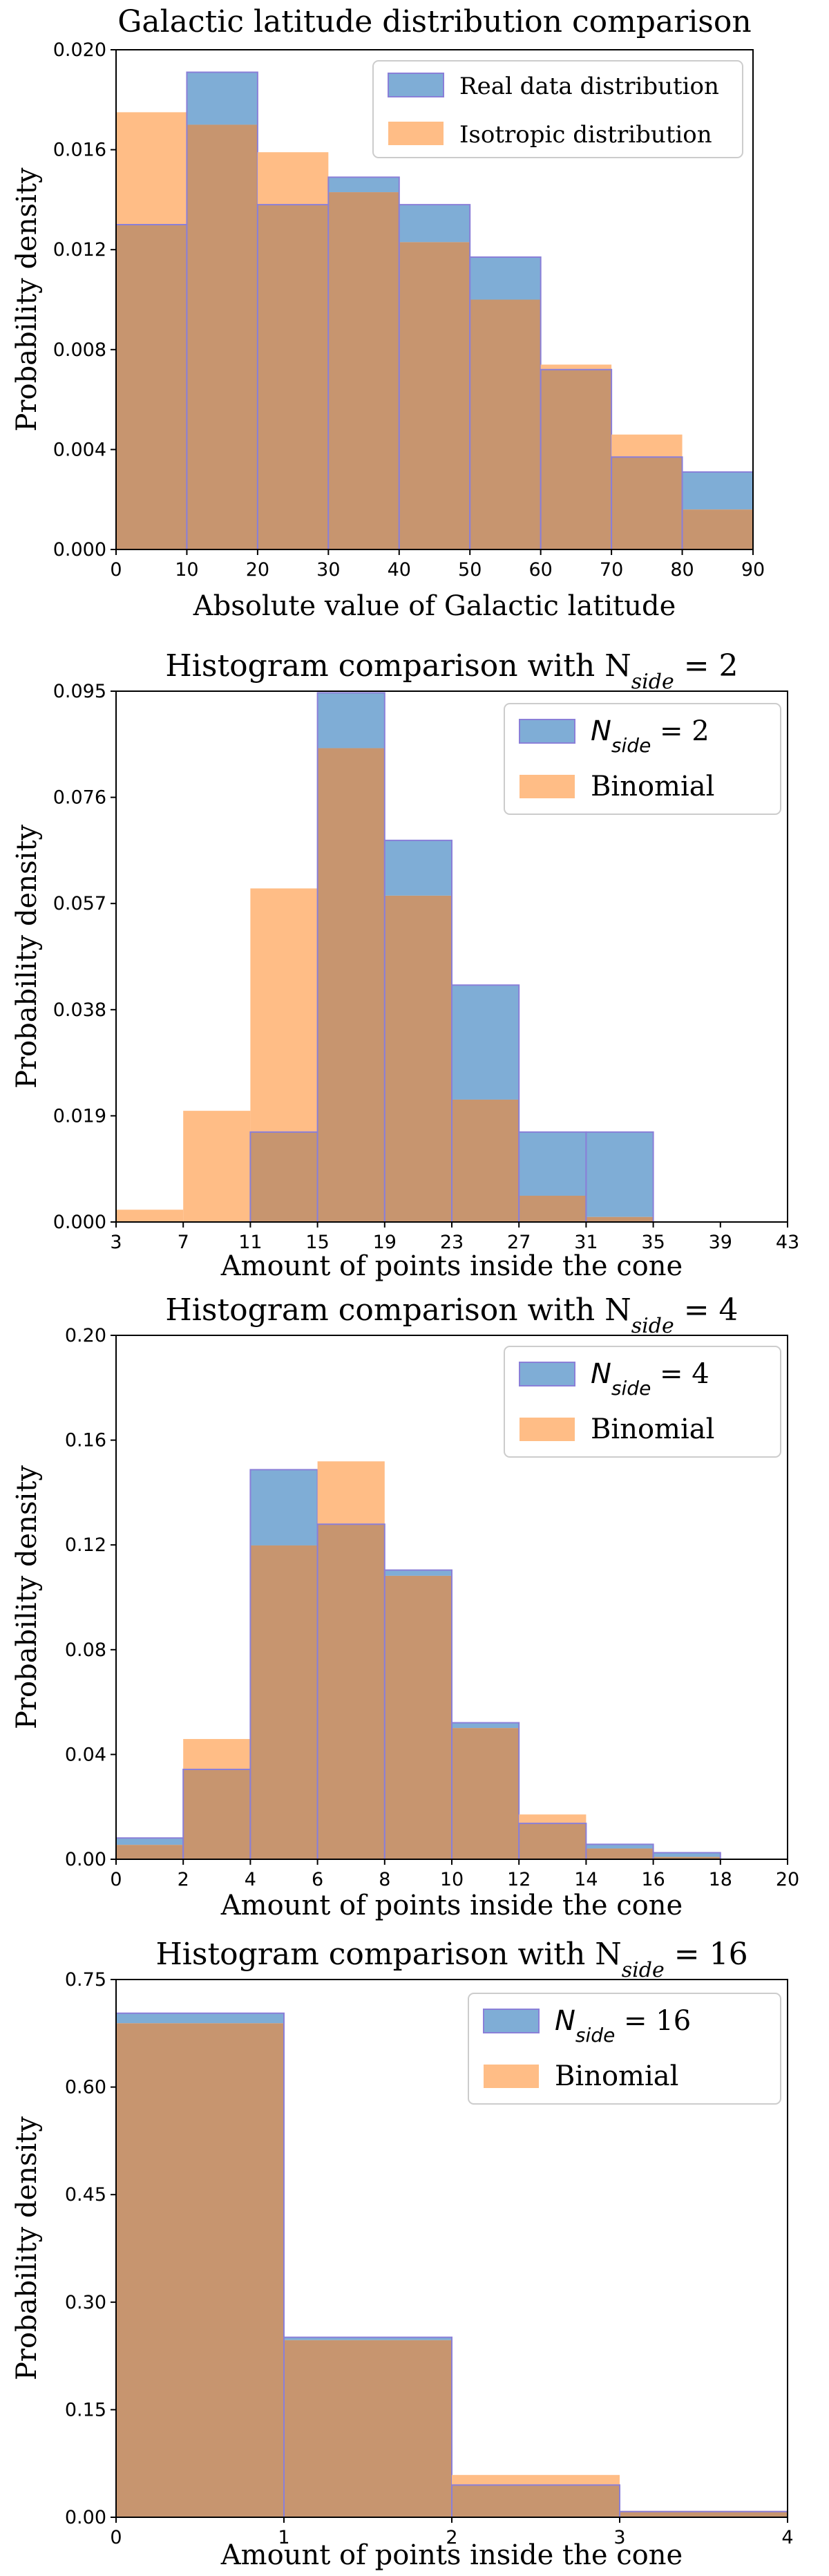 The image size is (829, 2576). What do you see at coordinates (85, 1440) in the screenshot?
I see `y-tick-label: 0.16` at bounding box center [85, 1440].